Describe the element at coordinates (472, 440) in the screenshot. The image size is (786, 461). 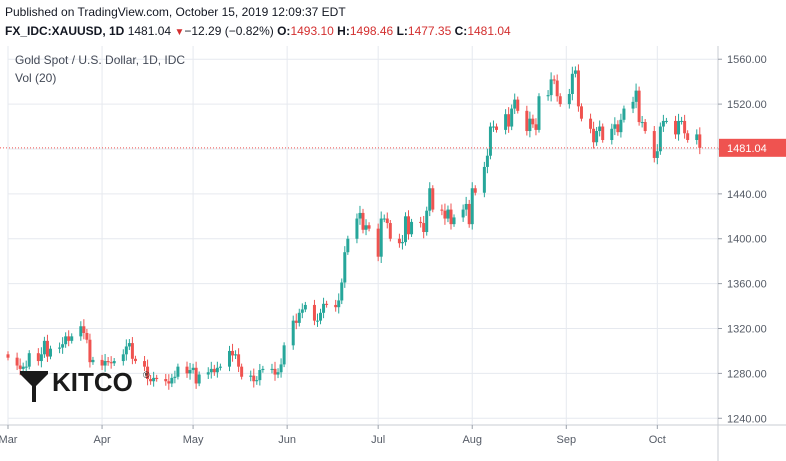
I see `x-tick-label: Aug` at that location.